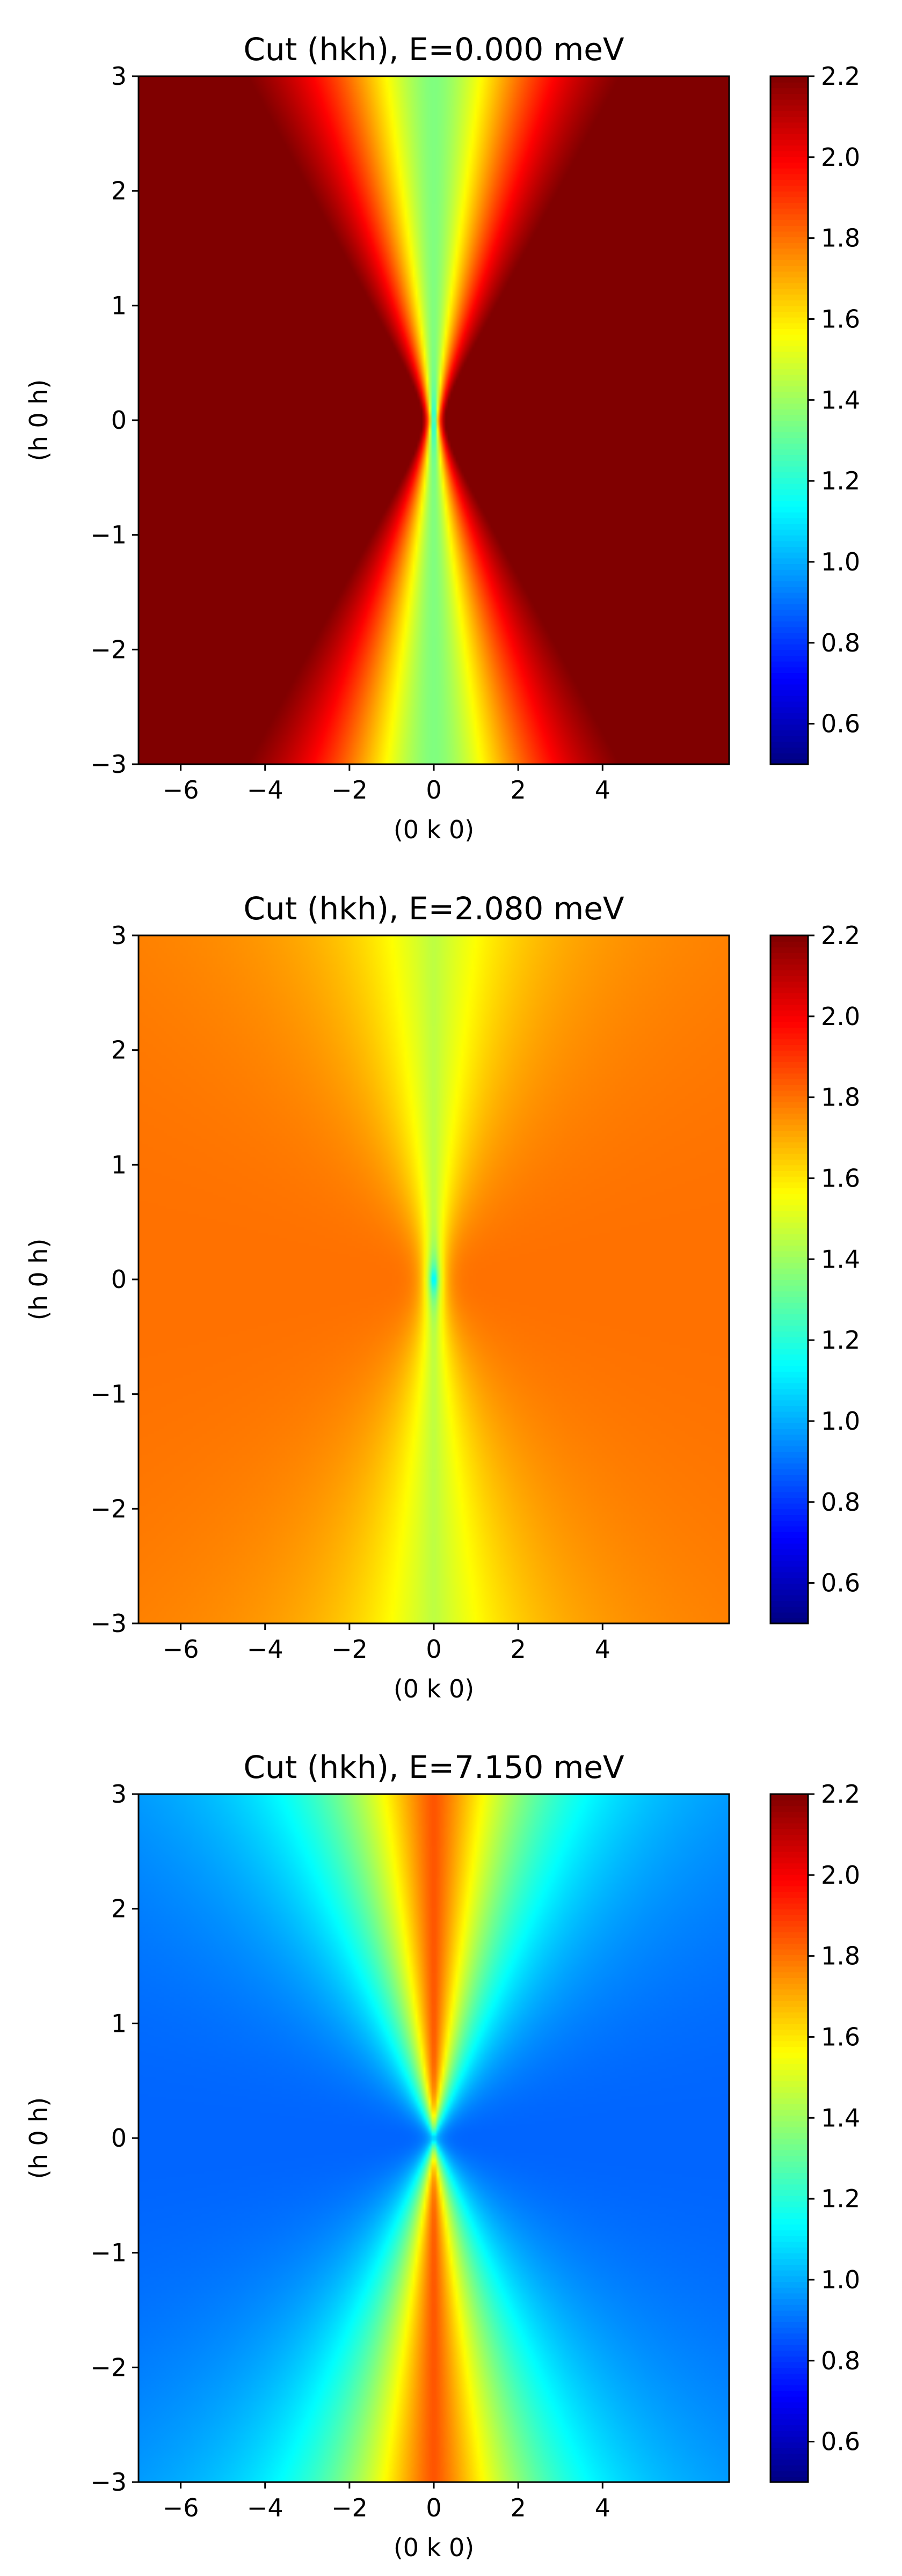 The height and width of the screenshot is (2576, 902). What do you see at coordinates (119, 1164) in the screenshot?
I see `y-tick-label: 1` at bounding box center [119, 1164].